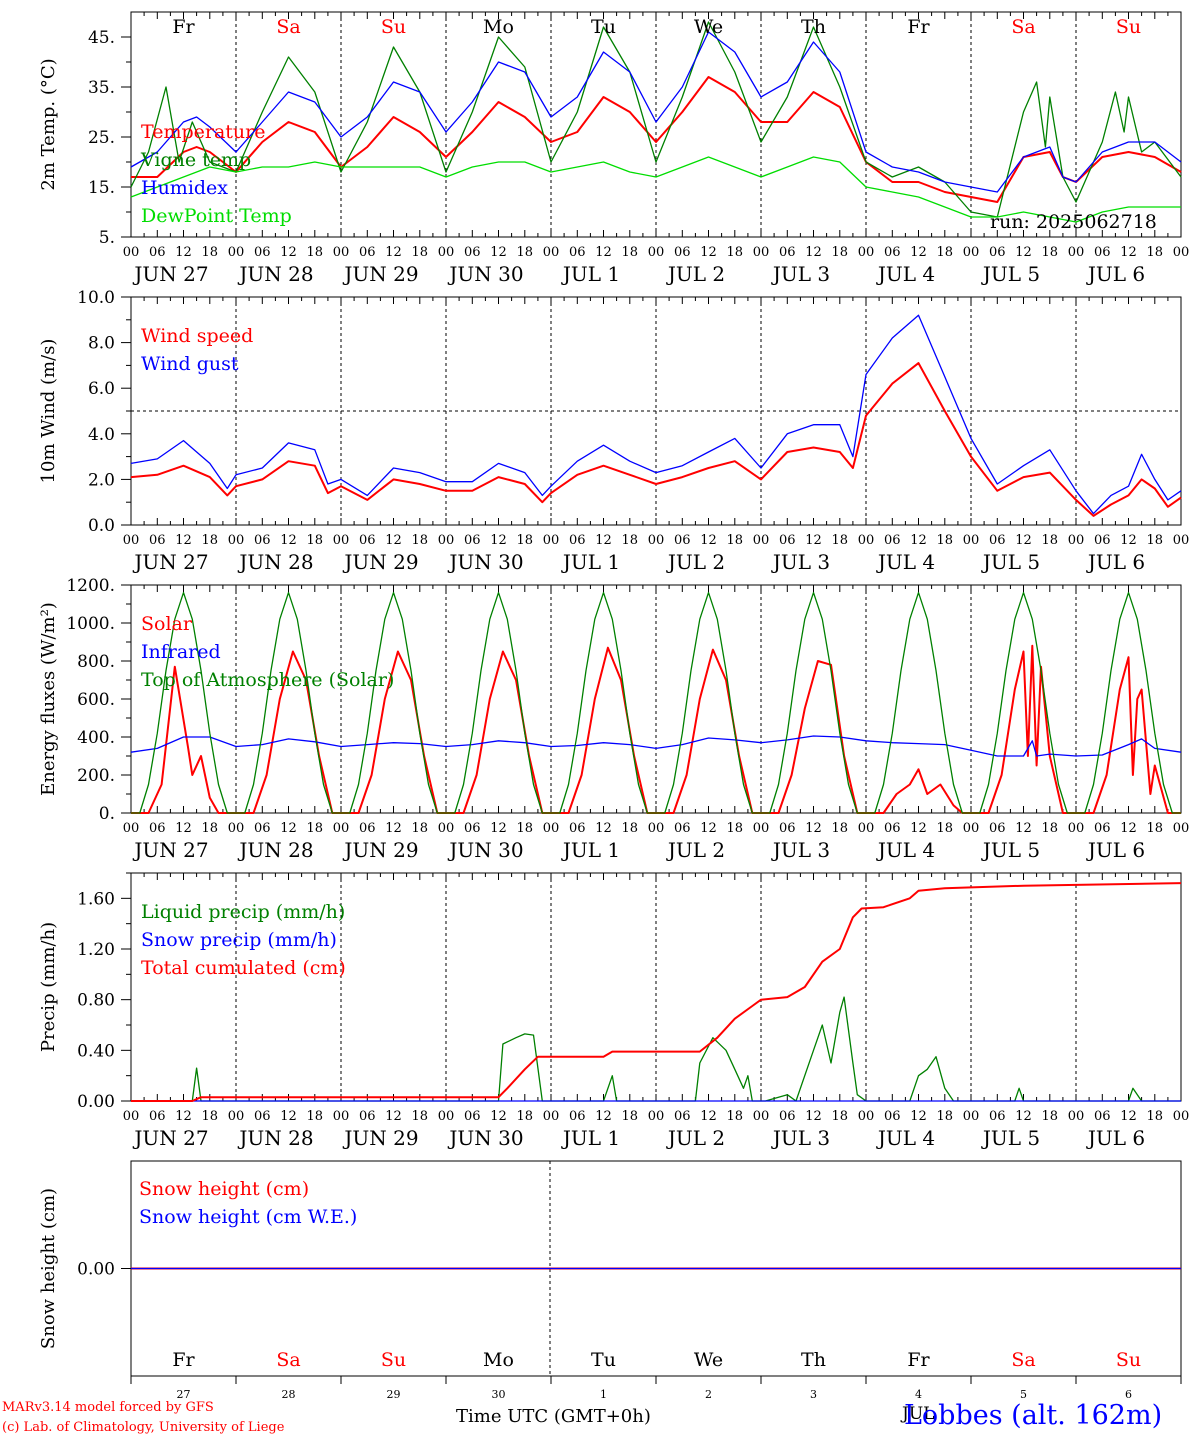 This screenshot has height=1440, width=1194. I want to click on y-tick-label: 0.0, so click(101, 526).